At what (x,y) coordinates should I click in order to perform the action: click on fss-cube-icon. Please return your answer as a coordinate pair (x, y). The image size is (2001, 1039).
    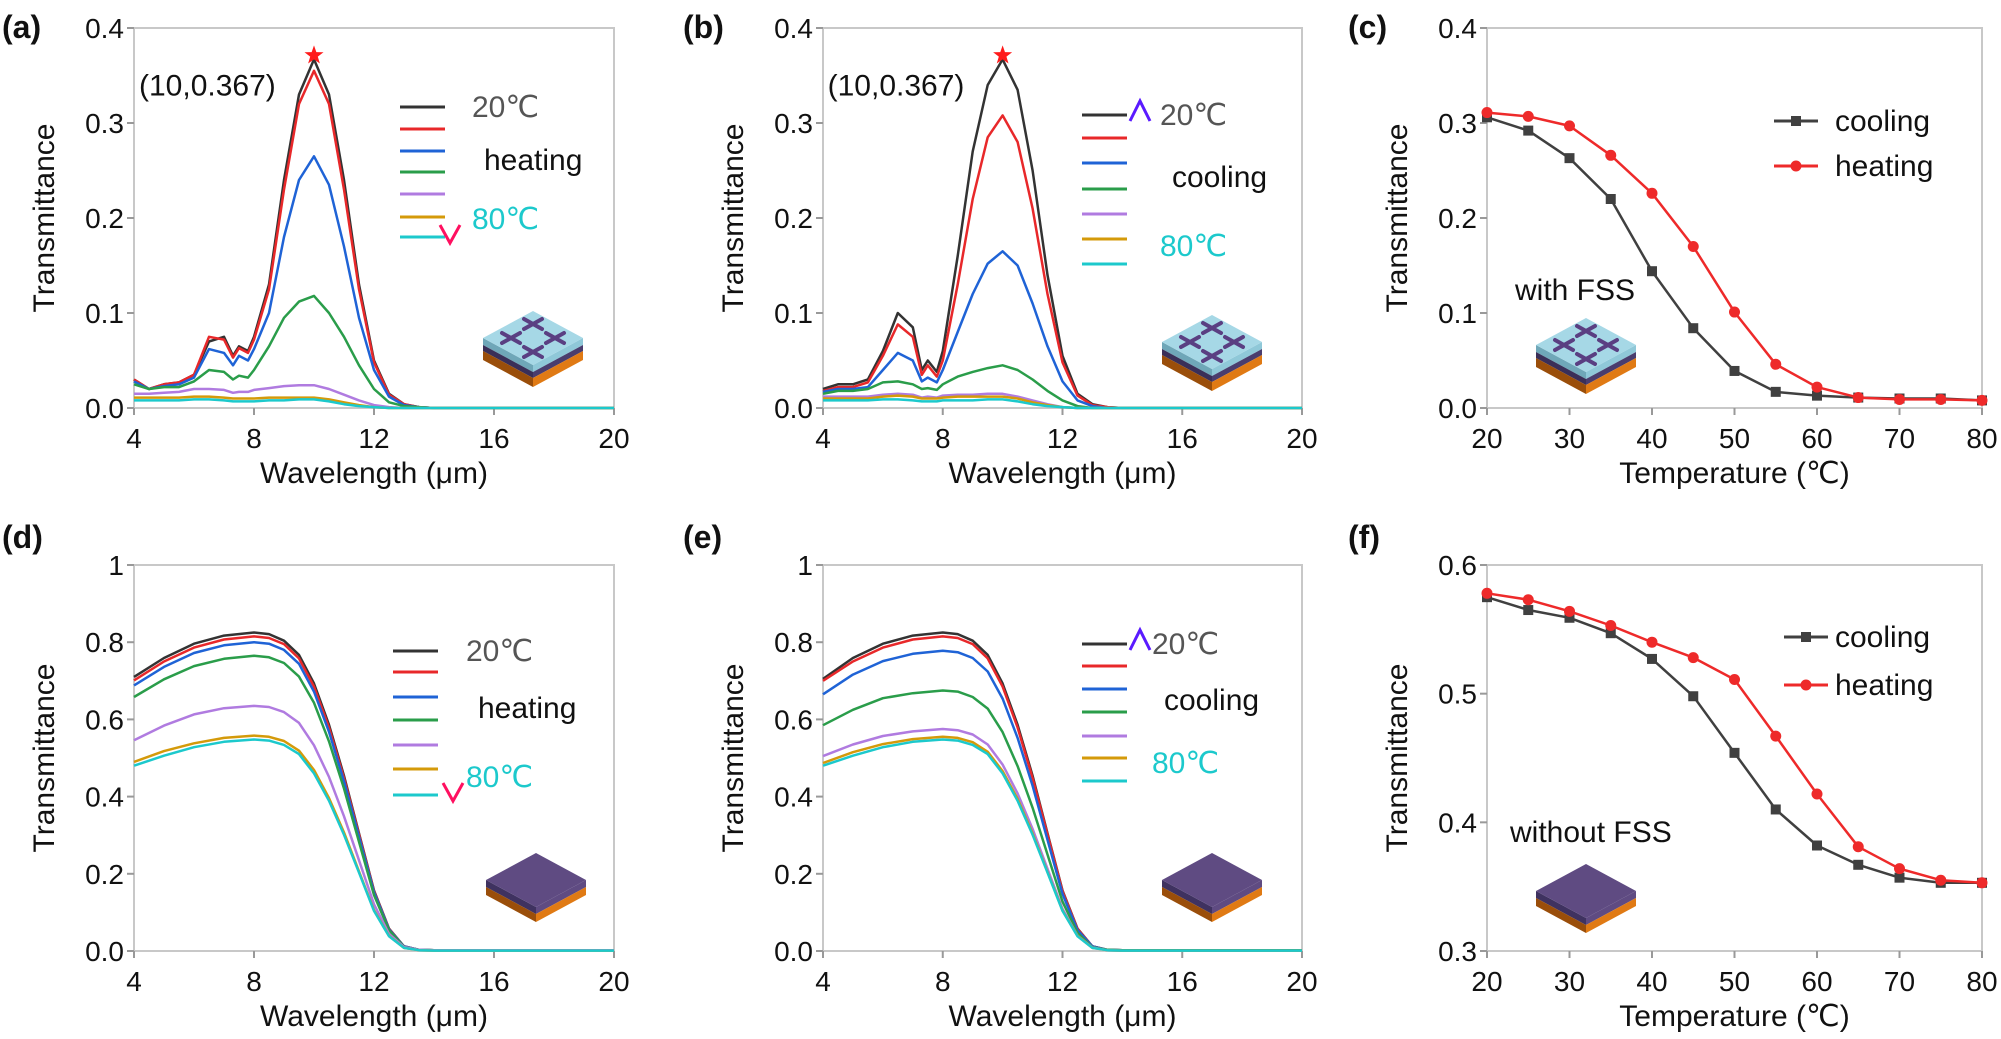
    Looking at the image, I should click on (1212, 353).